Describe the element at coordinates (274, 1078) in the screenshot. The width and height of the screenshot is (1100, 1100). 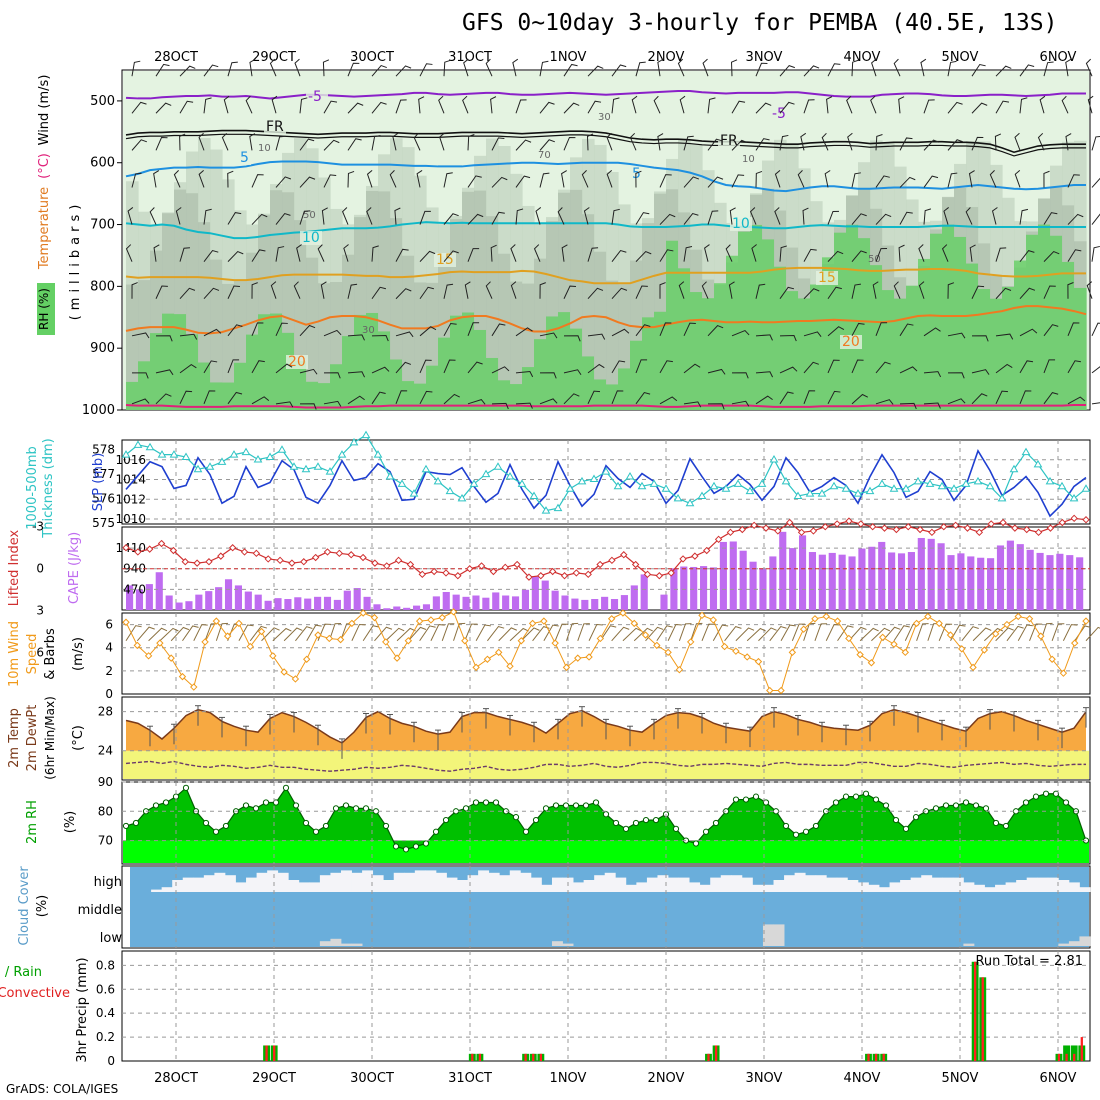
I see `bottom-date-label-29OCT: 29OCT` at that location.